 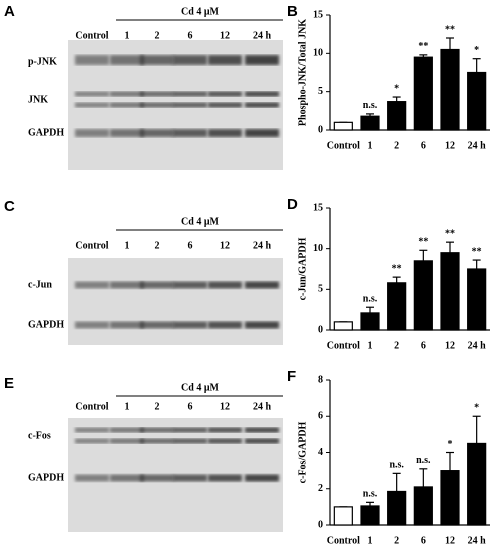 What do you see at coordinates (320, 488) in the screenshot?
I see `y-tick-label: 2` at bounding box center [320, 488].